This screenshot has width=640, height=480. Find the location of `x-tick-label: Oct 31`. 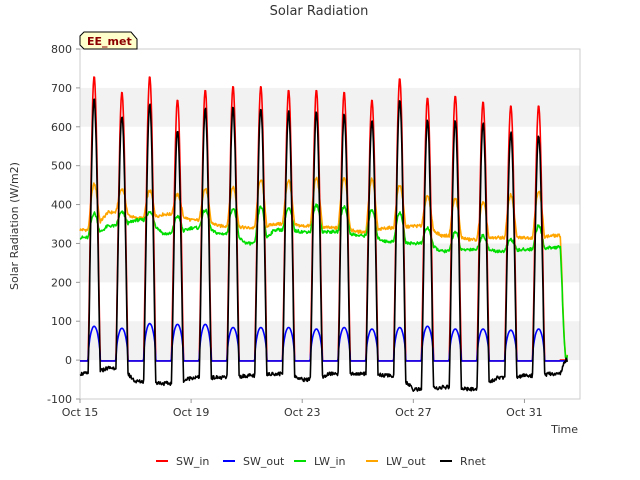

x-tick-label: Oct 31 is located at coordinates (524, 412).